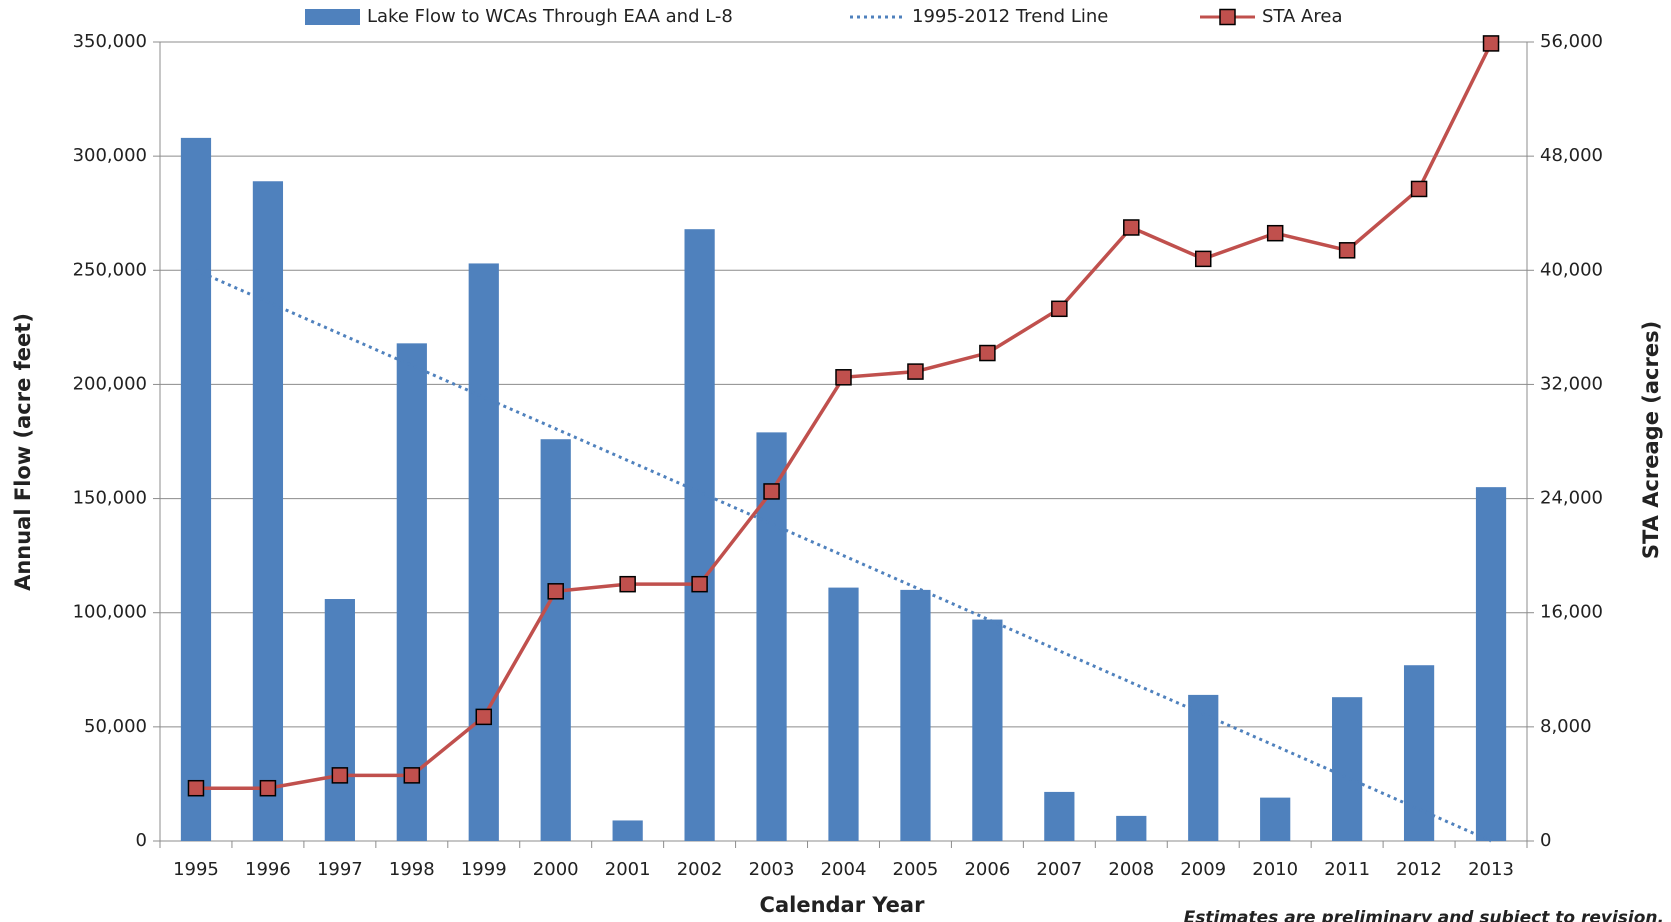 This screenshot has height=922, width=1671. What do you see at coordinates (110, 269) in the screenshot?
I see `y-tick-label: 250,000` at bounding box center [110, 269].